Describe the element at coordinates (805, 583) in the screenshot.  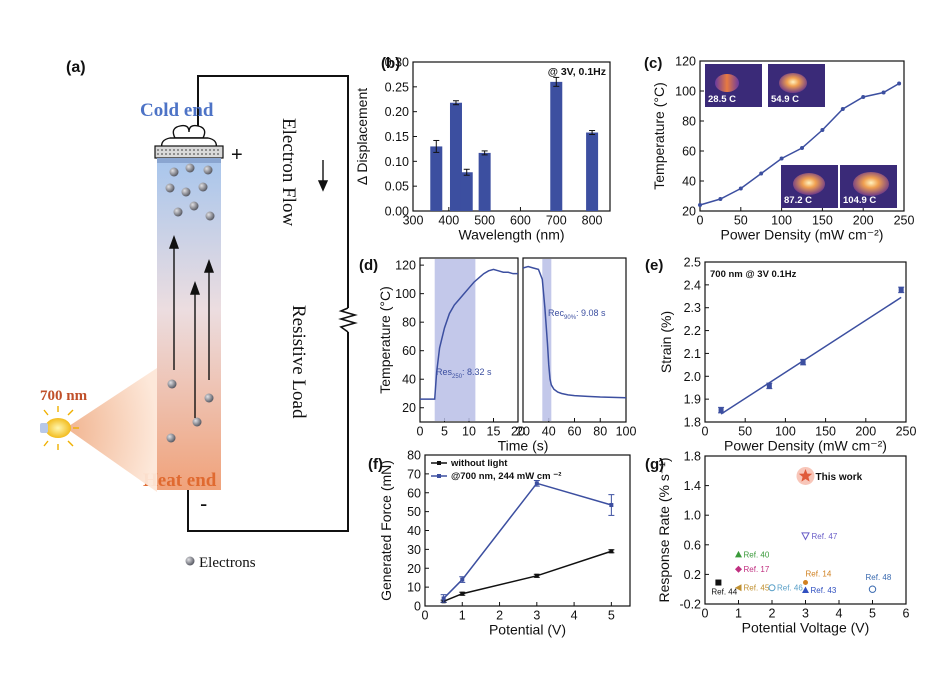
I see `marker-dot` at that location.